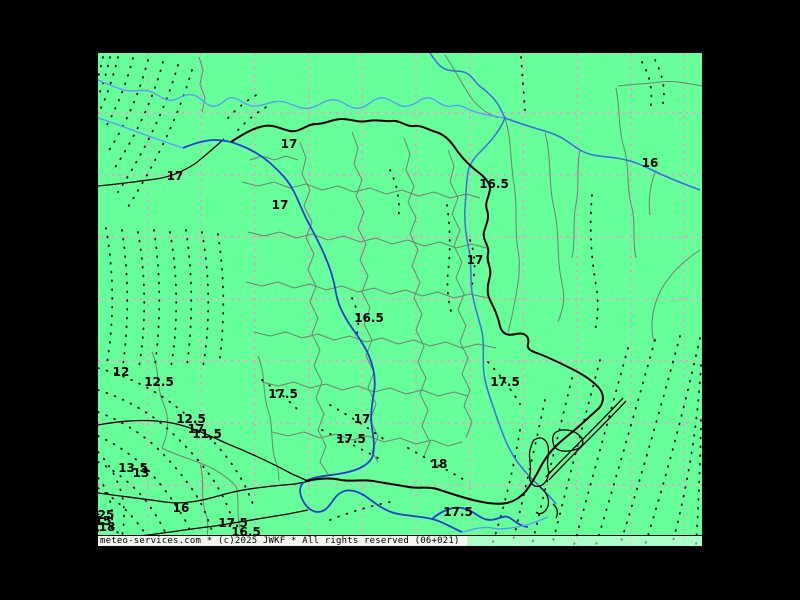  I want to click on river-lower-coastal, so click(505, 524).